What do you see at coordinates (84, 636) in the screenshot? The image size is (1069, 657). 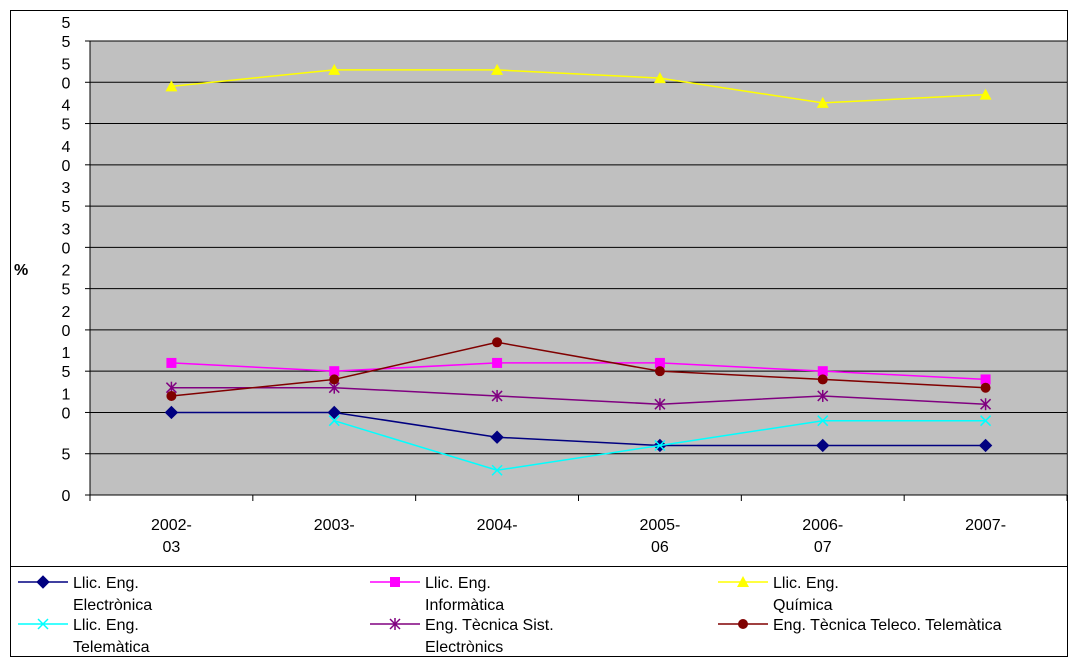 I see `legend-item-llic-eng-telem-tica: Llic. Eng. Telemàtica` at bounding box center [84, 636].